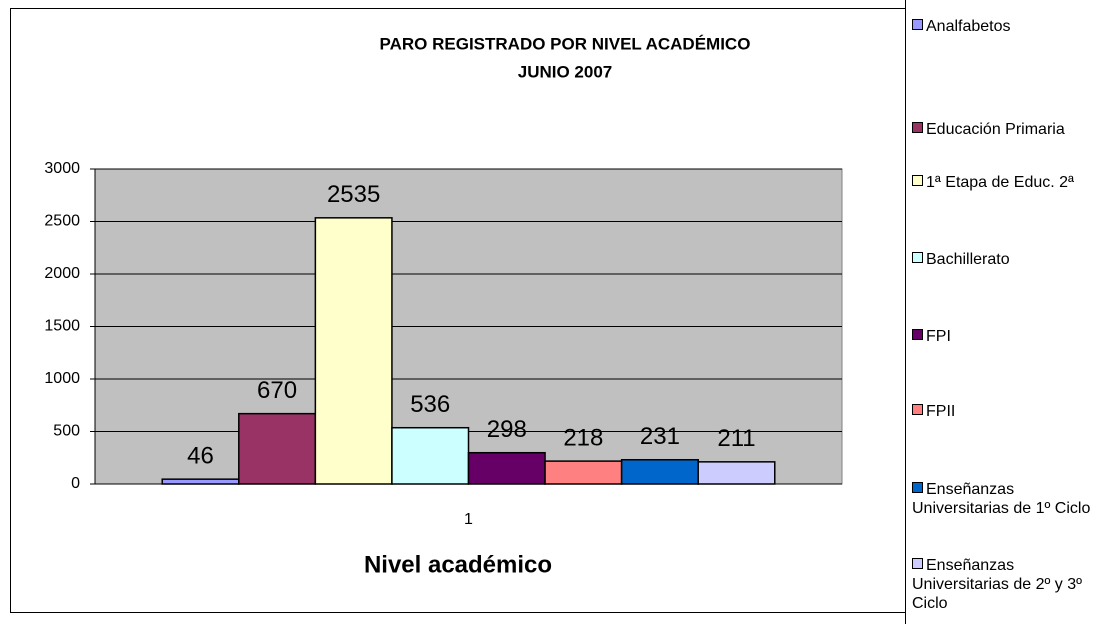 This screenshot has width=1119, height=624. What do you see at coordinates (583, 437) in the screenshot?
I see `data-label: 218` at bounding box center [583, 437].